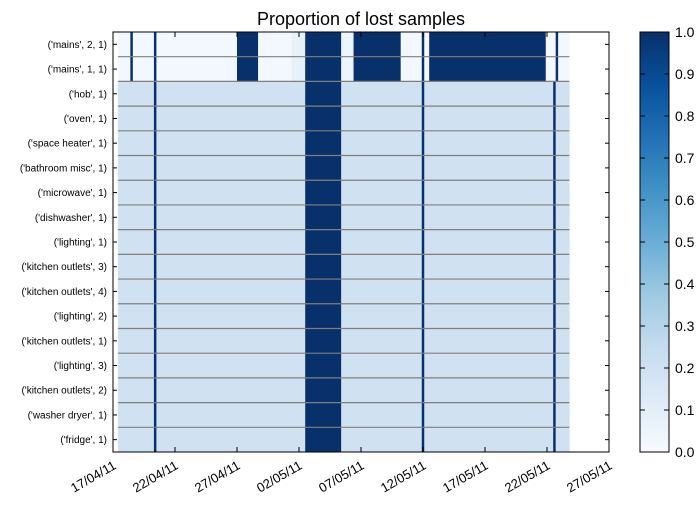 The height and width of the screenshot is (510, 697). What do you see at coordinates (64, 267) in the screenshot?
I see `row-label: ('kitchen outlets', 3)` at bounding box center [64, 267].